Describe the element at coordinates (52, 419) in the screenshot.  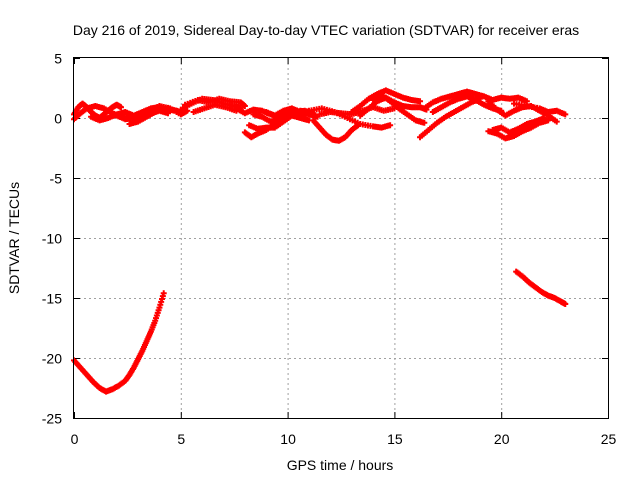
I see `y-tick-label: -25` at that location.